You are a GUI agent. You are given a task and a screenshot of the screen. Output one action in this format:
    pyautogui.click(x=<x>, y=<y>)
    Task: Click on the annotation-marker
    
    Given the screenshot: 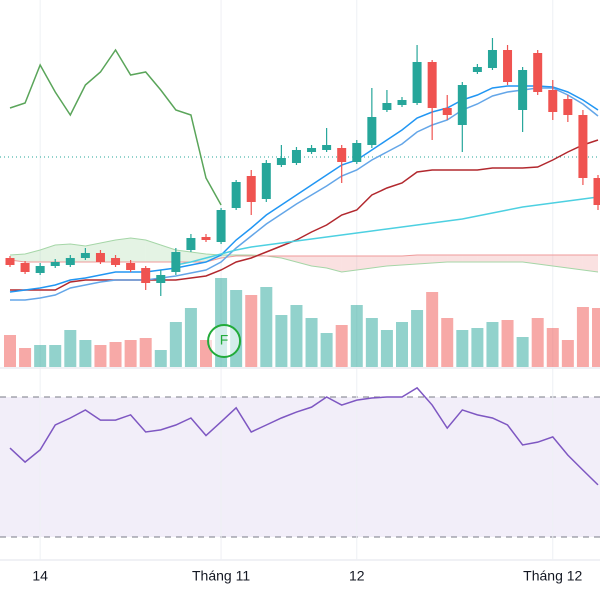 What is the action you would take?
    pyautogui.click(x=224, y=341)
    